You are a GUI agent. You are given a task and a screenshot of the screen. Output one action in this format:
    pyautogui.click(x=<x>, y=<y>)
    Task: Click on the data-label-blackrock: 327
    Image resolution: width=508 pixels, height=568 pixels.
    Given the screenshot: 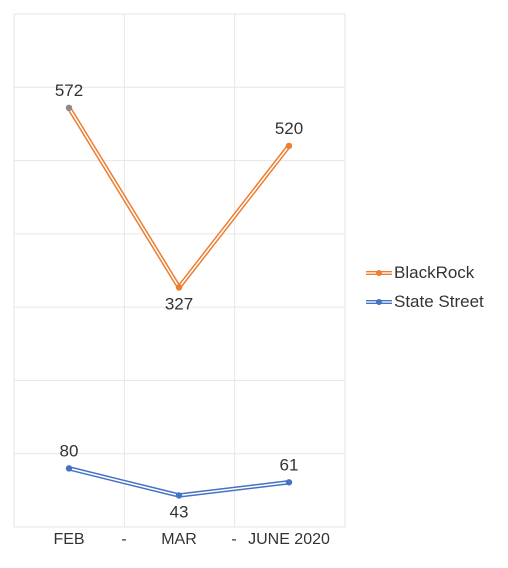 What is the action you would take?
    pyautogui.click(x=179, y=303)
    